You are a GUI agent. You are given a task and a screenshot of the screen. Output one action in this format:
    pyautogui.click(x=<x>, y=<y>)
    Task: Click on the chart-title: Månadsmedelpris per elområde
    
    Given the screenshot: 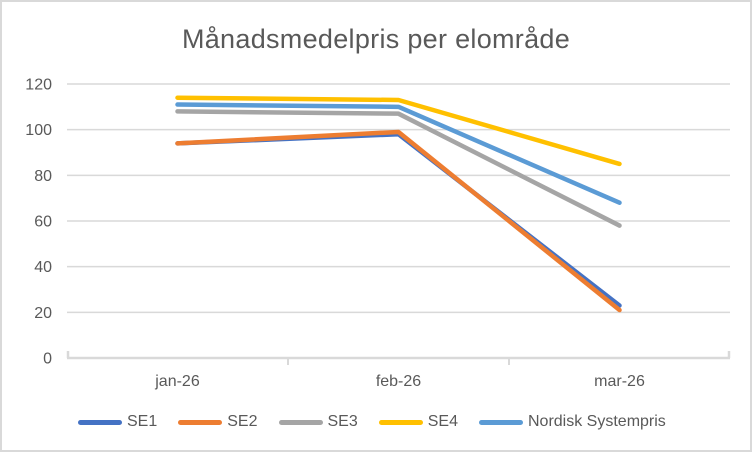 What is the action you would take?
    pyautogui.click(x=376, y=39)
    